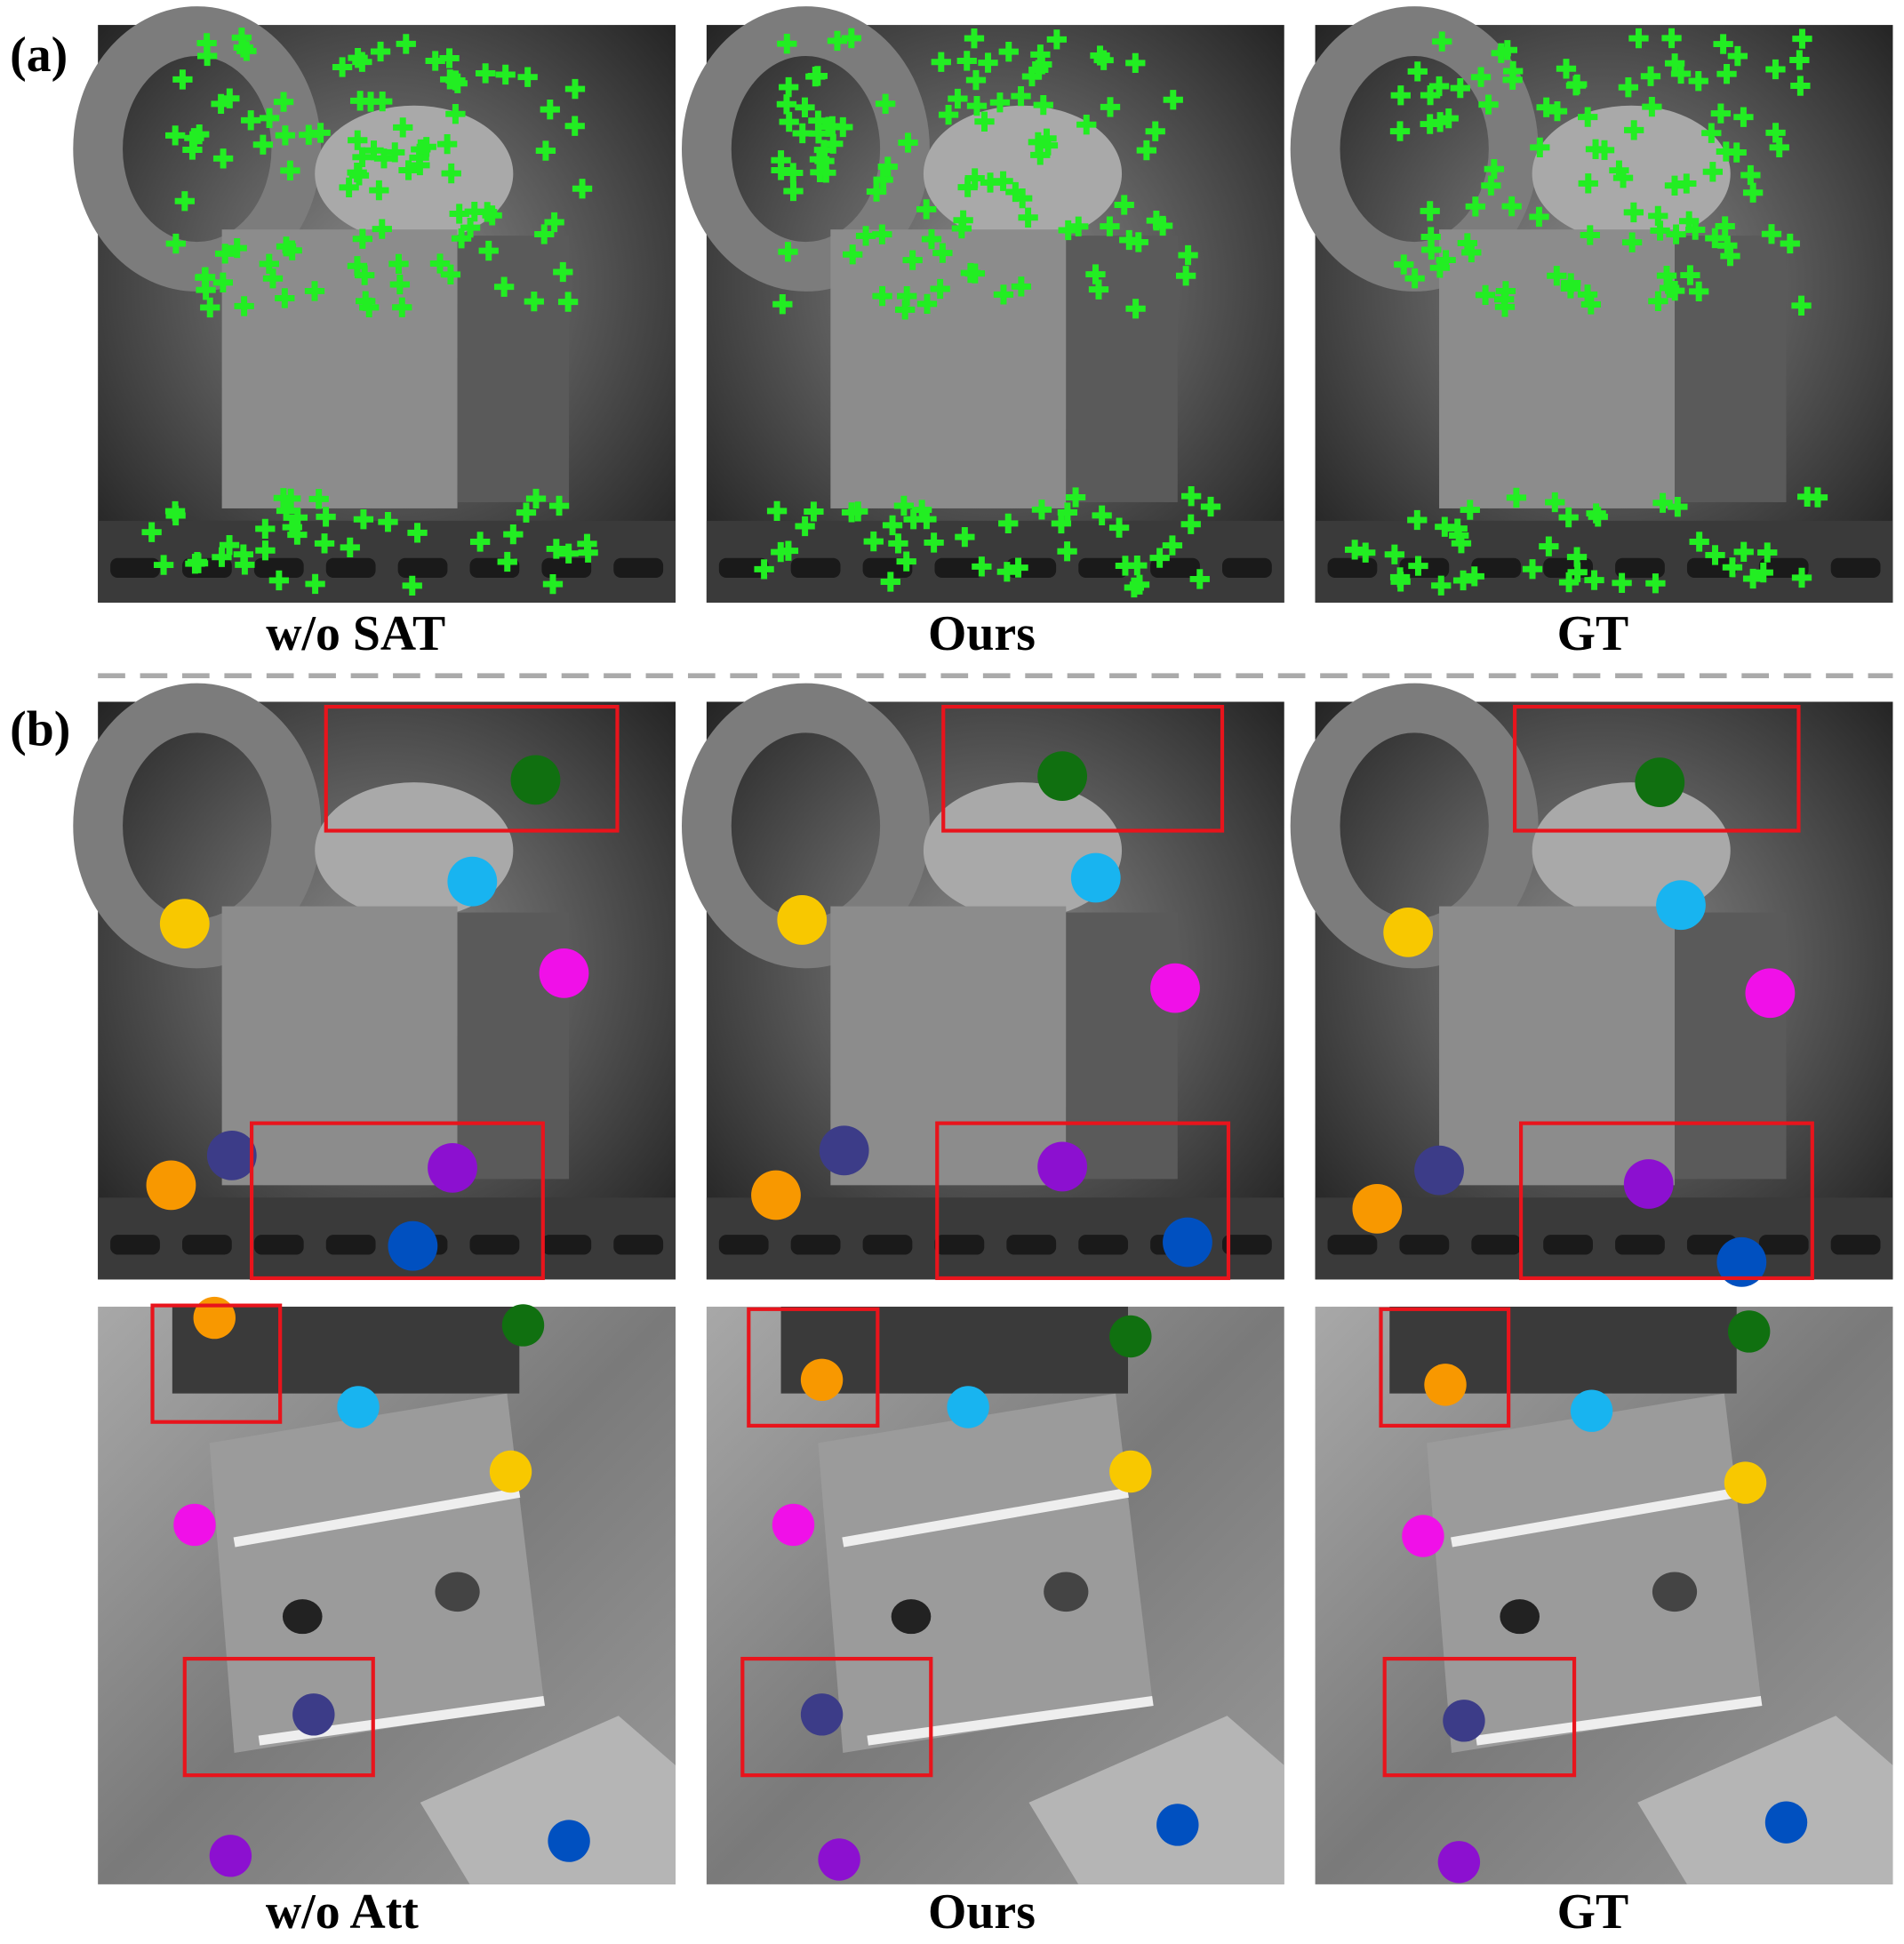 The image size is (1904, 1944). I want to click on caption: GT, so click(1593, 633).